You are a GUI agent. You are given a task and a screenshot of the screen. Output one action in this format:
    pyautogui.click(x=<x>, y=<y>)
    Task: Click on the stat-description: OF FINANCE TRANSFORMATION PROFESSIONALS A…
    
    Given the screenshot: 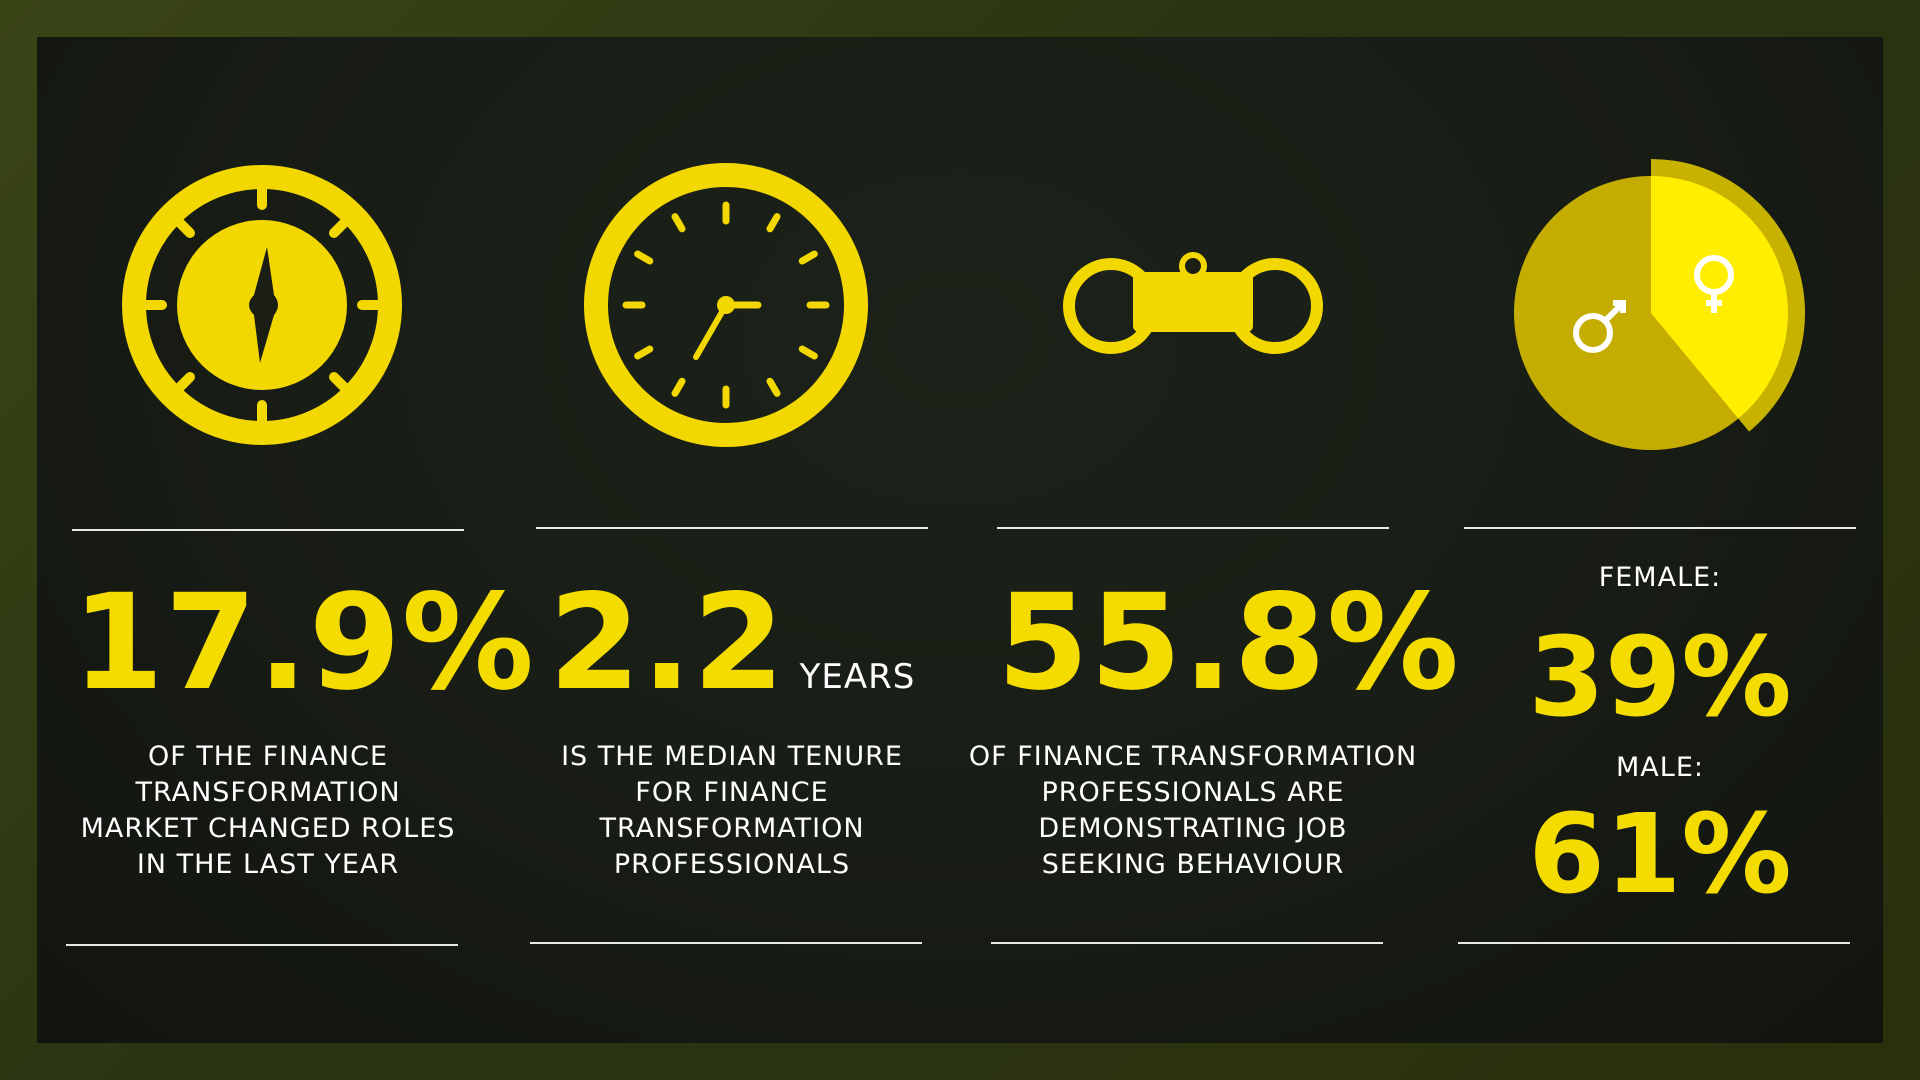 What is the action you would take?
    pyautogui.click(x=1193, y=810)
    